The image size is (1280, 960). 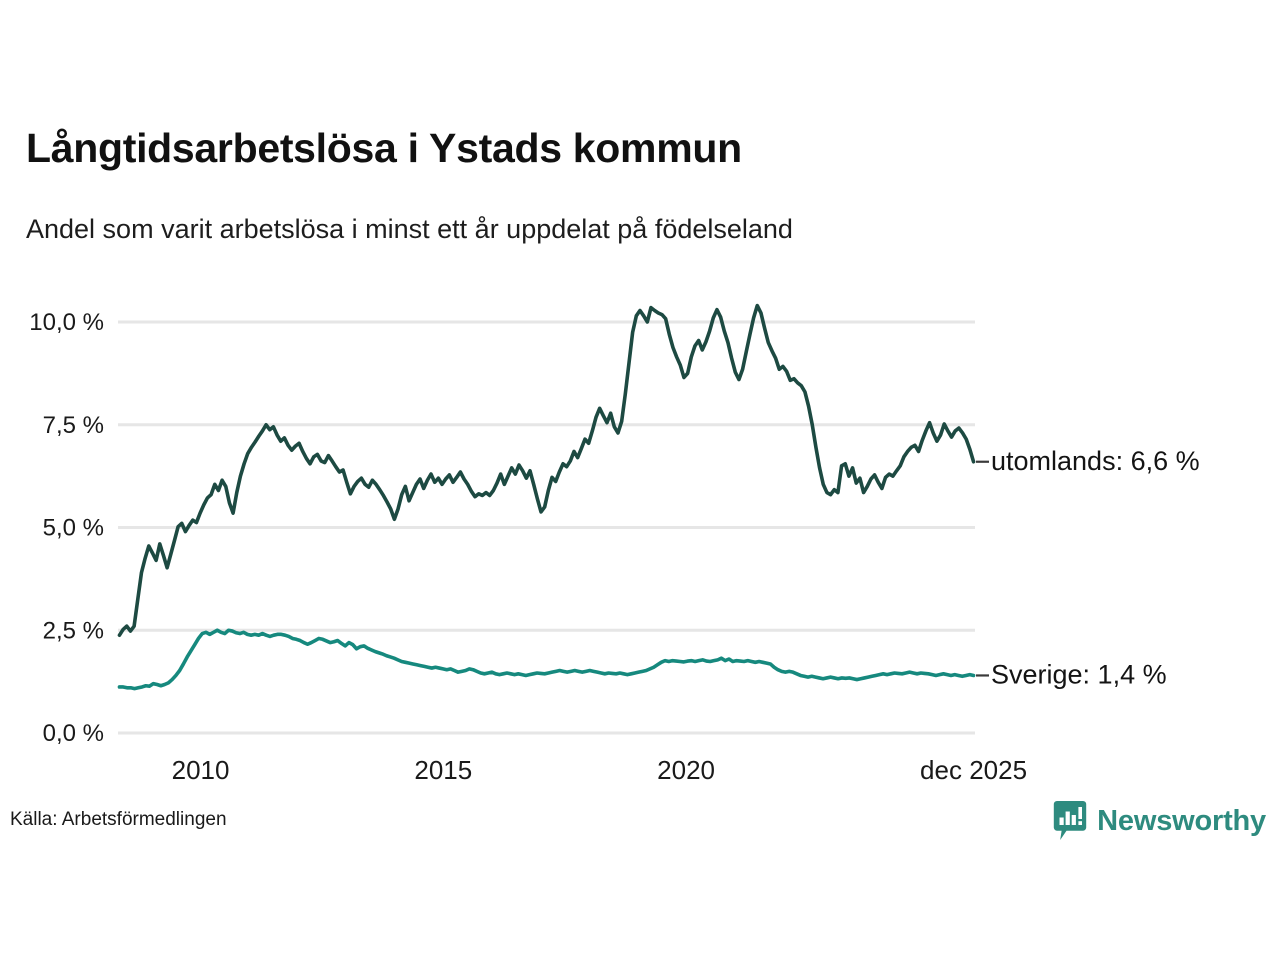 What do you see at coordinates (73, 528) in the screenshot?
I see `y-tick-label: 5,0 %` at bounding box center [73, 528].